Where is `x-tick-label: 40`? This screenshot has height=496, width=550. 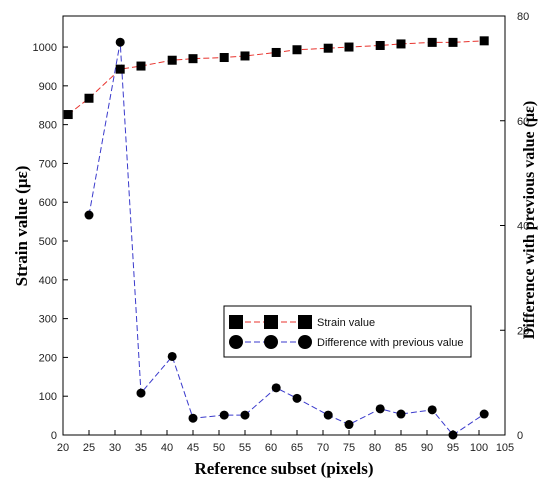 x-tick-label: 40 is located at coordinates (167, 448).